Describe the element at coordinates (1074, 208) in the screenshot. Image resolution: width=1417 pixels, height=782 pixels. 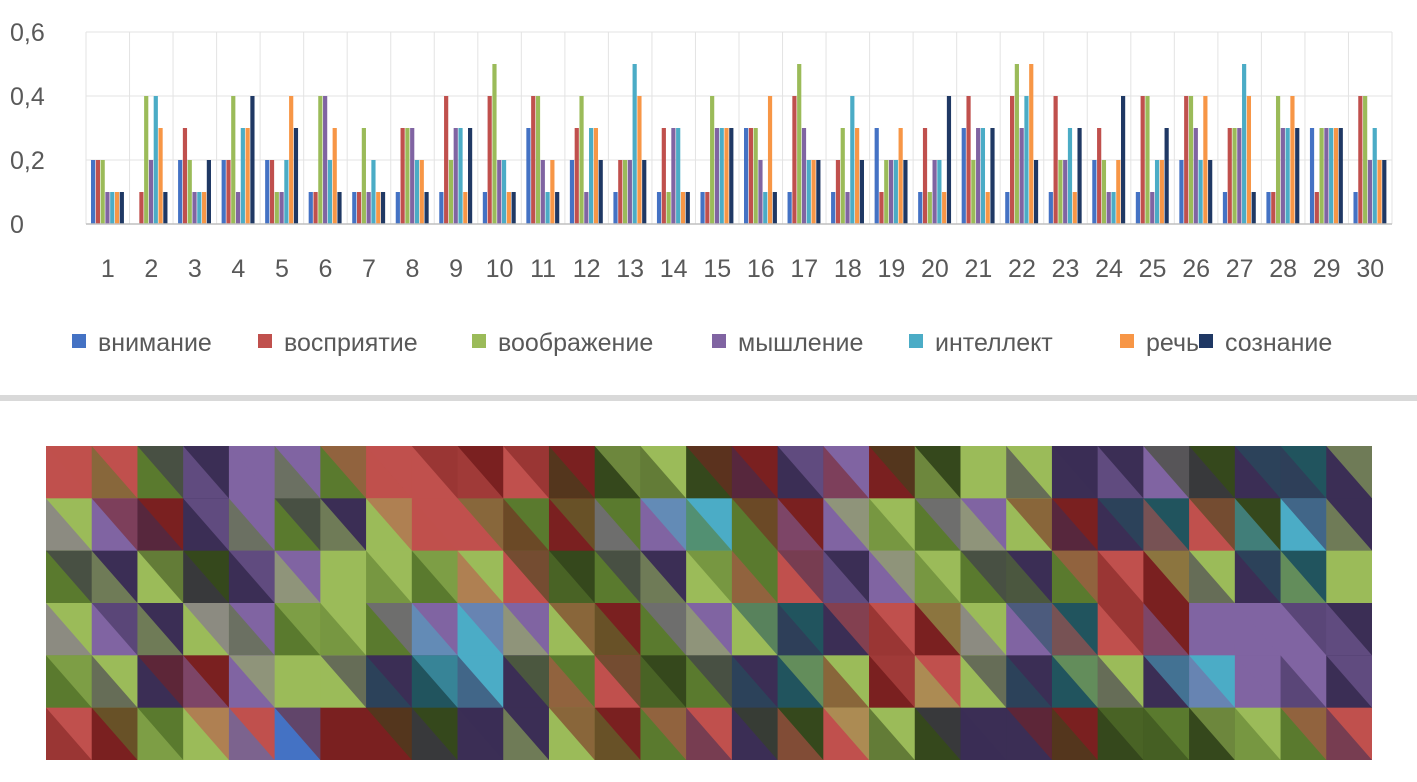
I see `bar-речь-23` at that location.